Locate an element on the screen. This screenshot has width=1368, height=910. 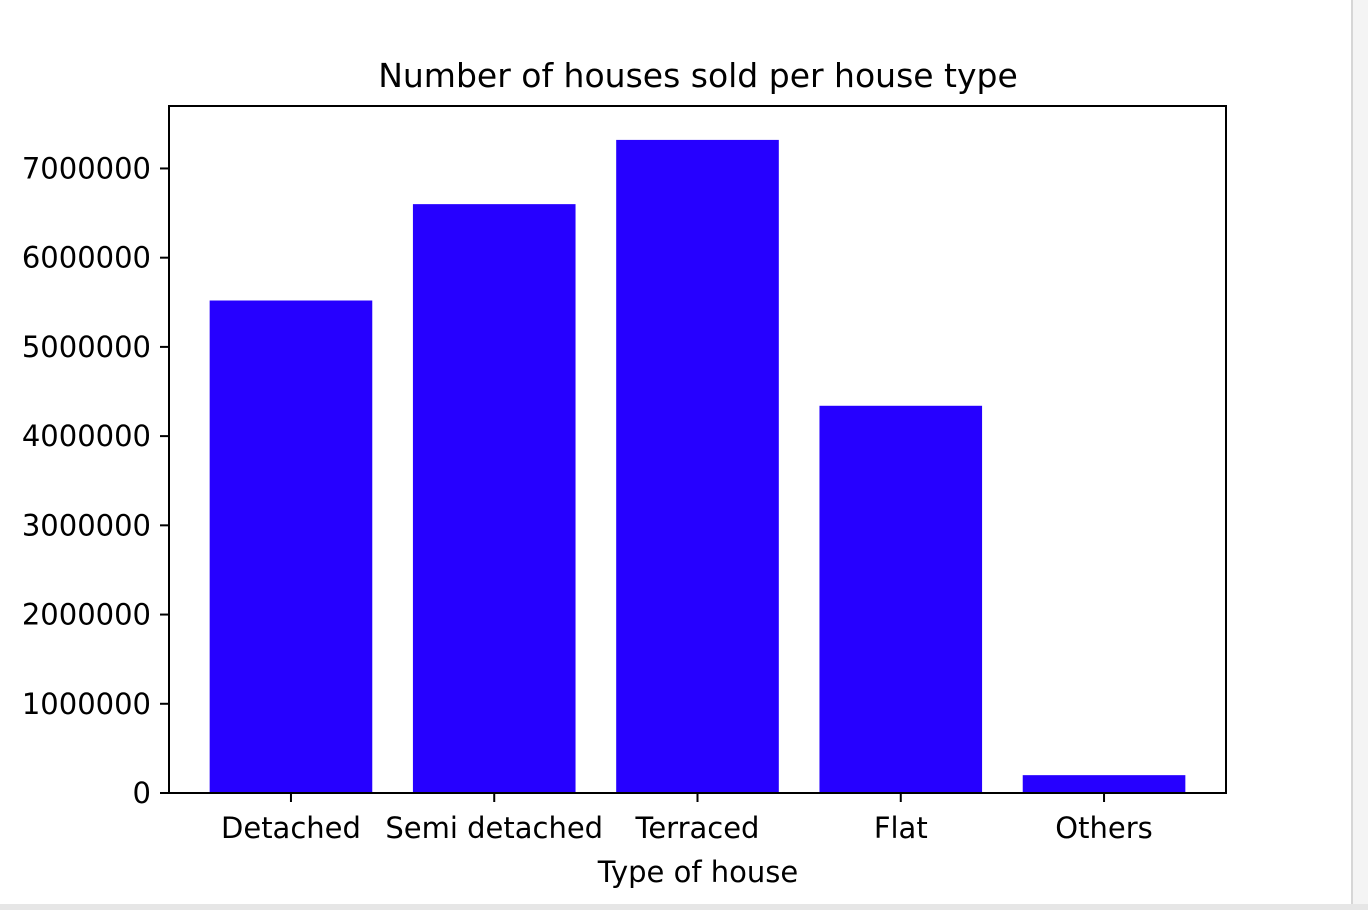
y-tick-label: 2000000 is located at coordinates (86, 615).